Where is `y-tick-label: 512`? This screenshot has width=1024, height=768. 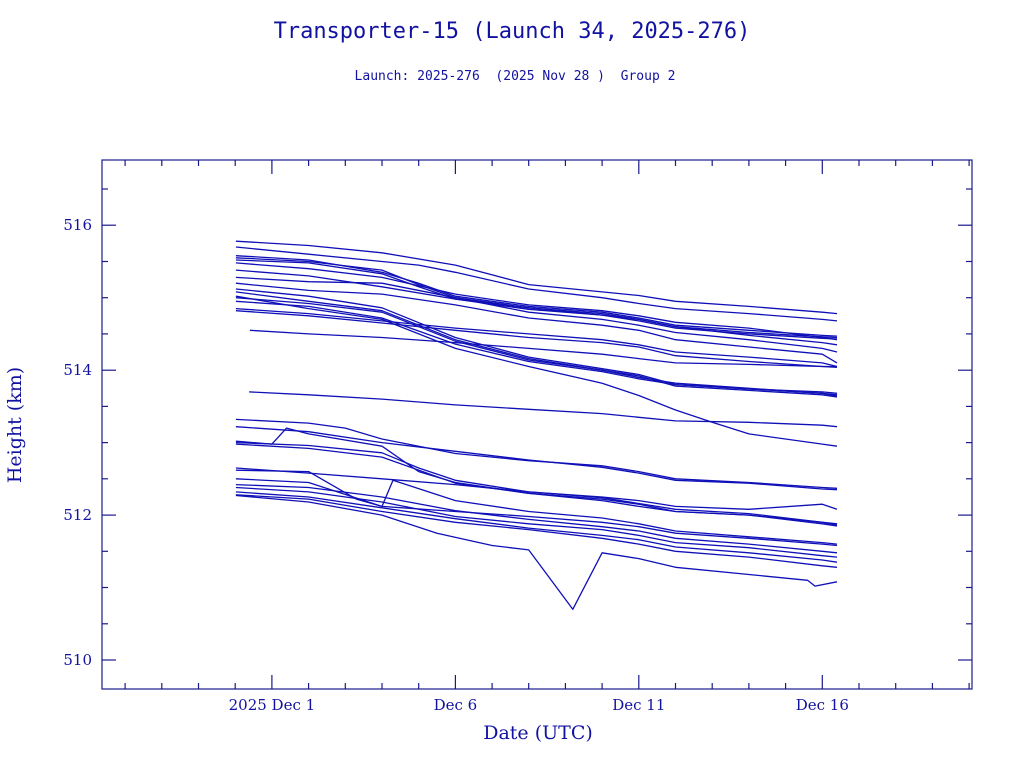 y-tick-label: 512 is located at coordinates (77, 515).